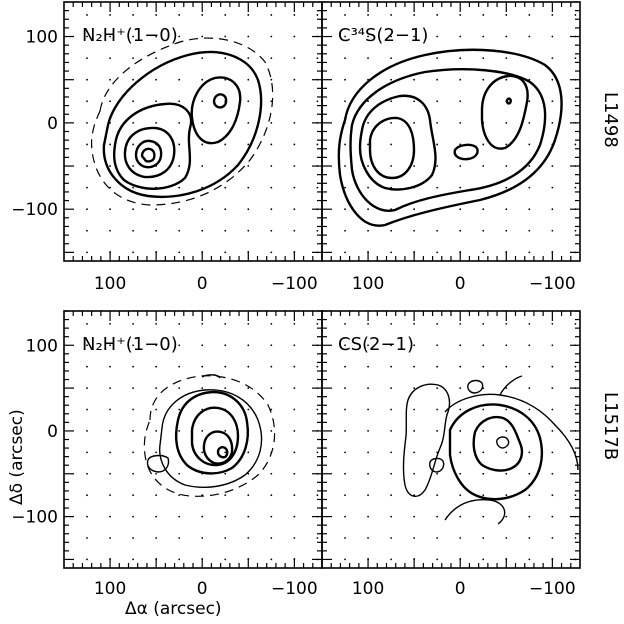 This screenshot has height=624, width=624. I want to click on row-label-l1498: L1498, so click(610, 120).